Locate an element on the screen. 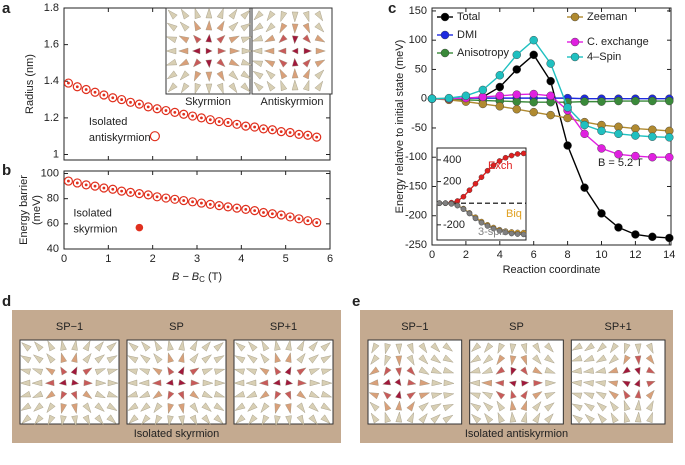  y-tick-label: -50 is located at coordinates (419, 128).